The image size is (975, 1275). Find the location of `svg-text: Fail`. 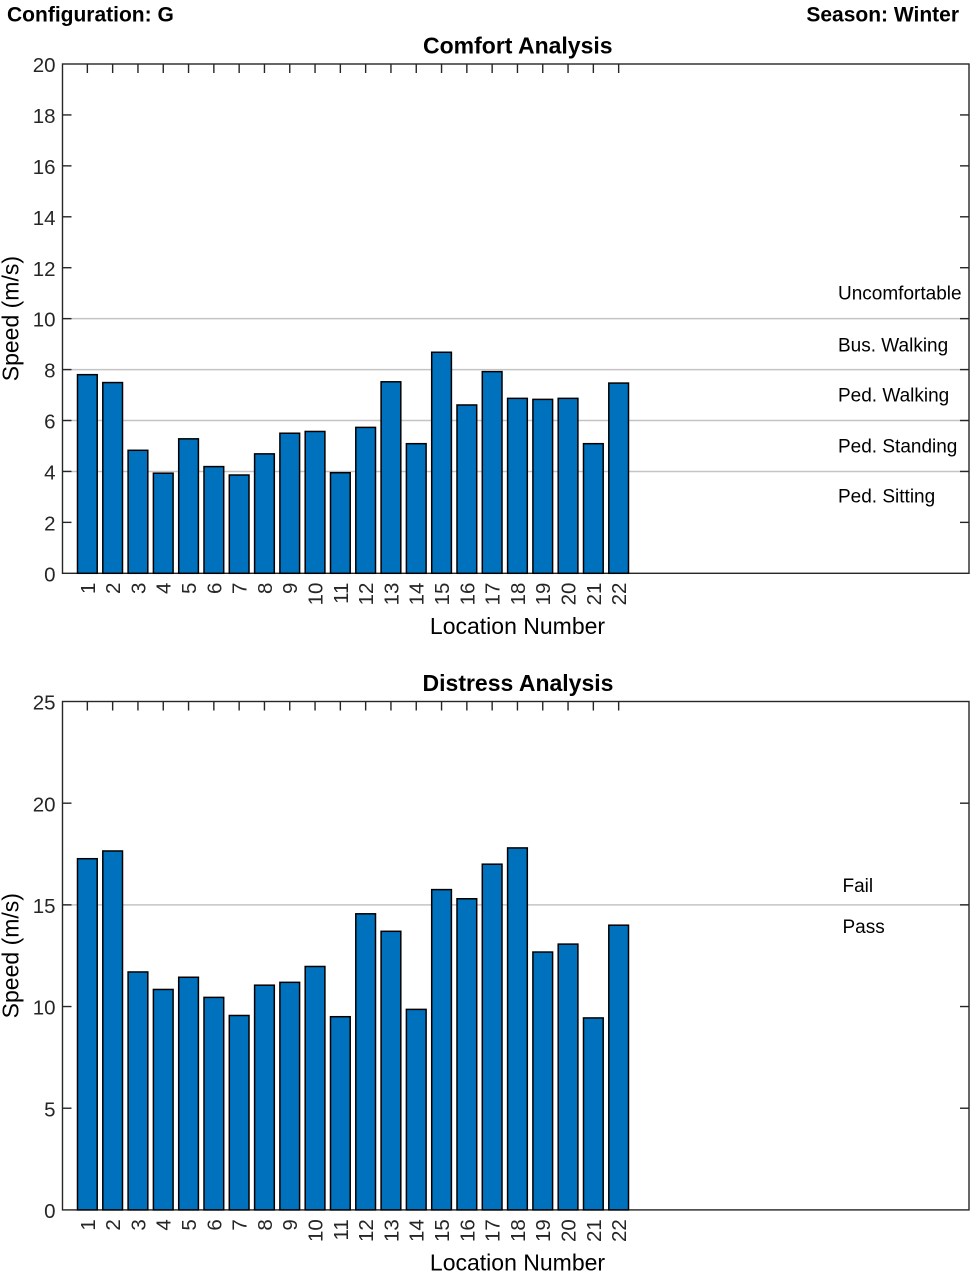

svg-text: Fail is located at coordinates (858, 886).